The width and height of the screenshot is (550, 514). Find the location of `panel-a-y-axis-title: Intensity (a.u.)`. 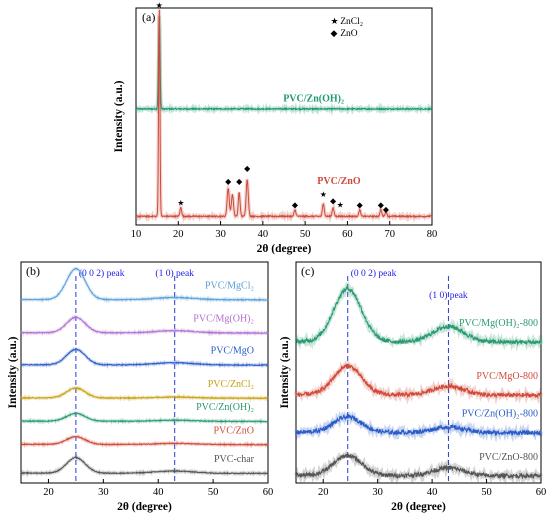

panel-a-y-axis-title: Intensity (a.u.) is located at coordinates (119, 116).